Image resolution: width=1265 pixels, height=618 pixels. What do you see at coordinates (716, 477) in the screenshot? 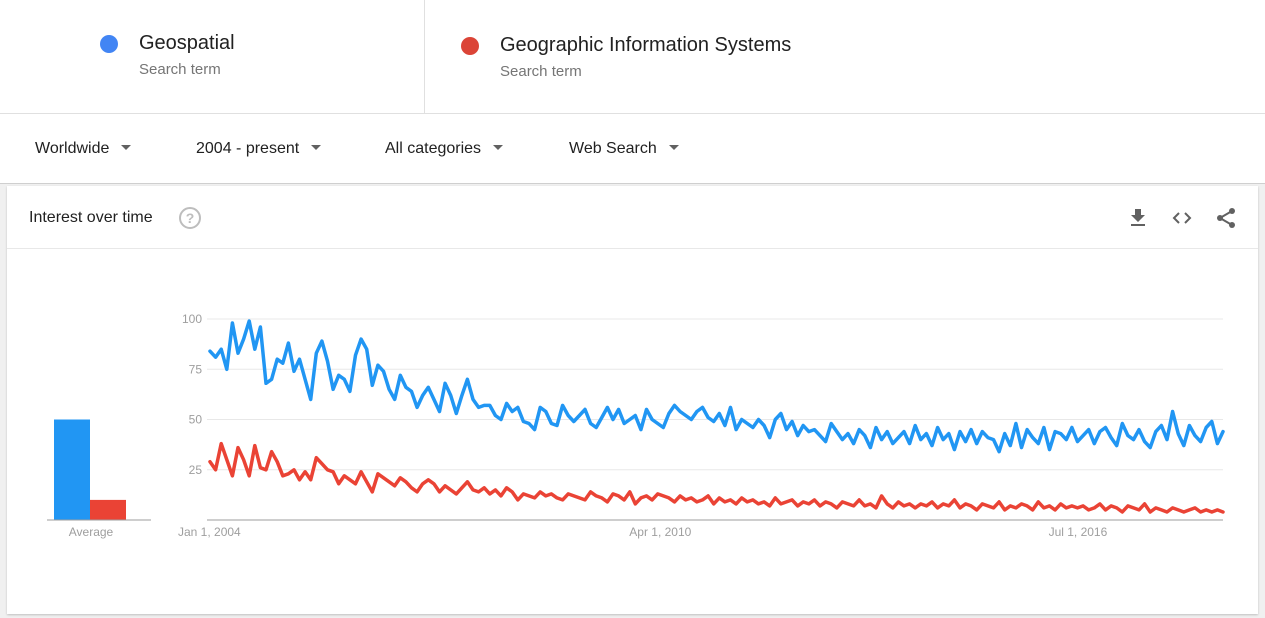
I see `series-line-geographic-information-systems` at bounding box center [716, 477].